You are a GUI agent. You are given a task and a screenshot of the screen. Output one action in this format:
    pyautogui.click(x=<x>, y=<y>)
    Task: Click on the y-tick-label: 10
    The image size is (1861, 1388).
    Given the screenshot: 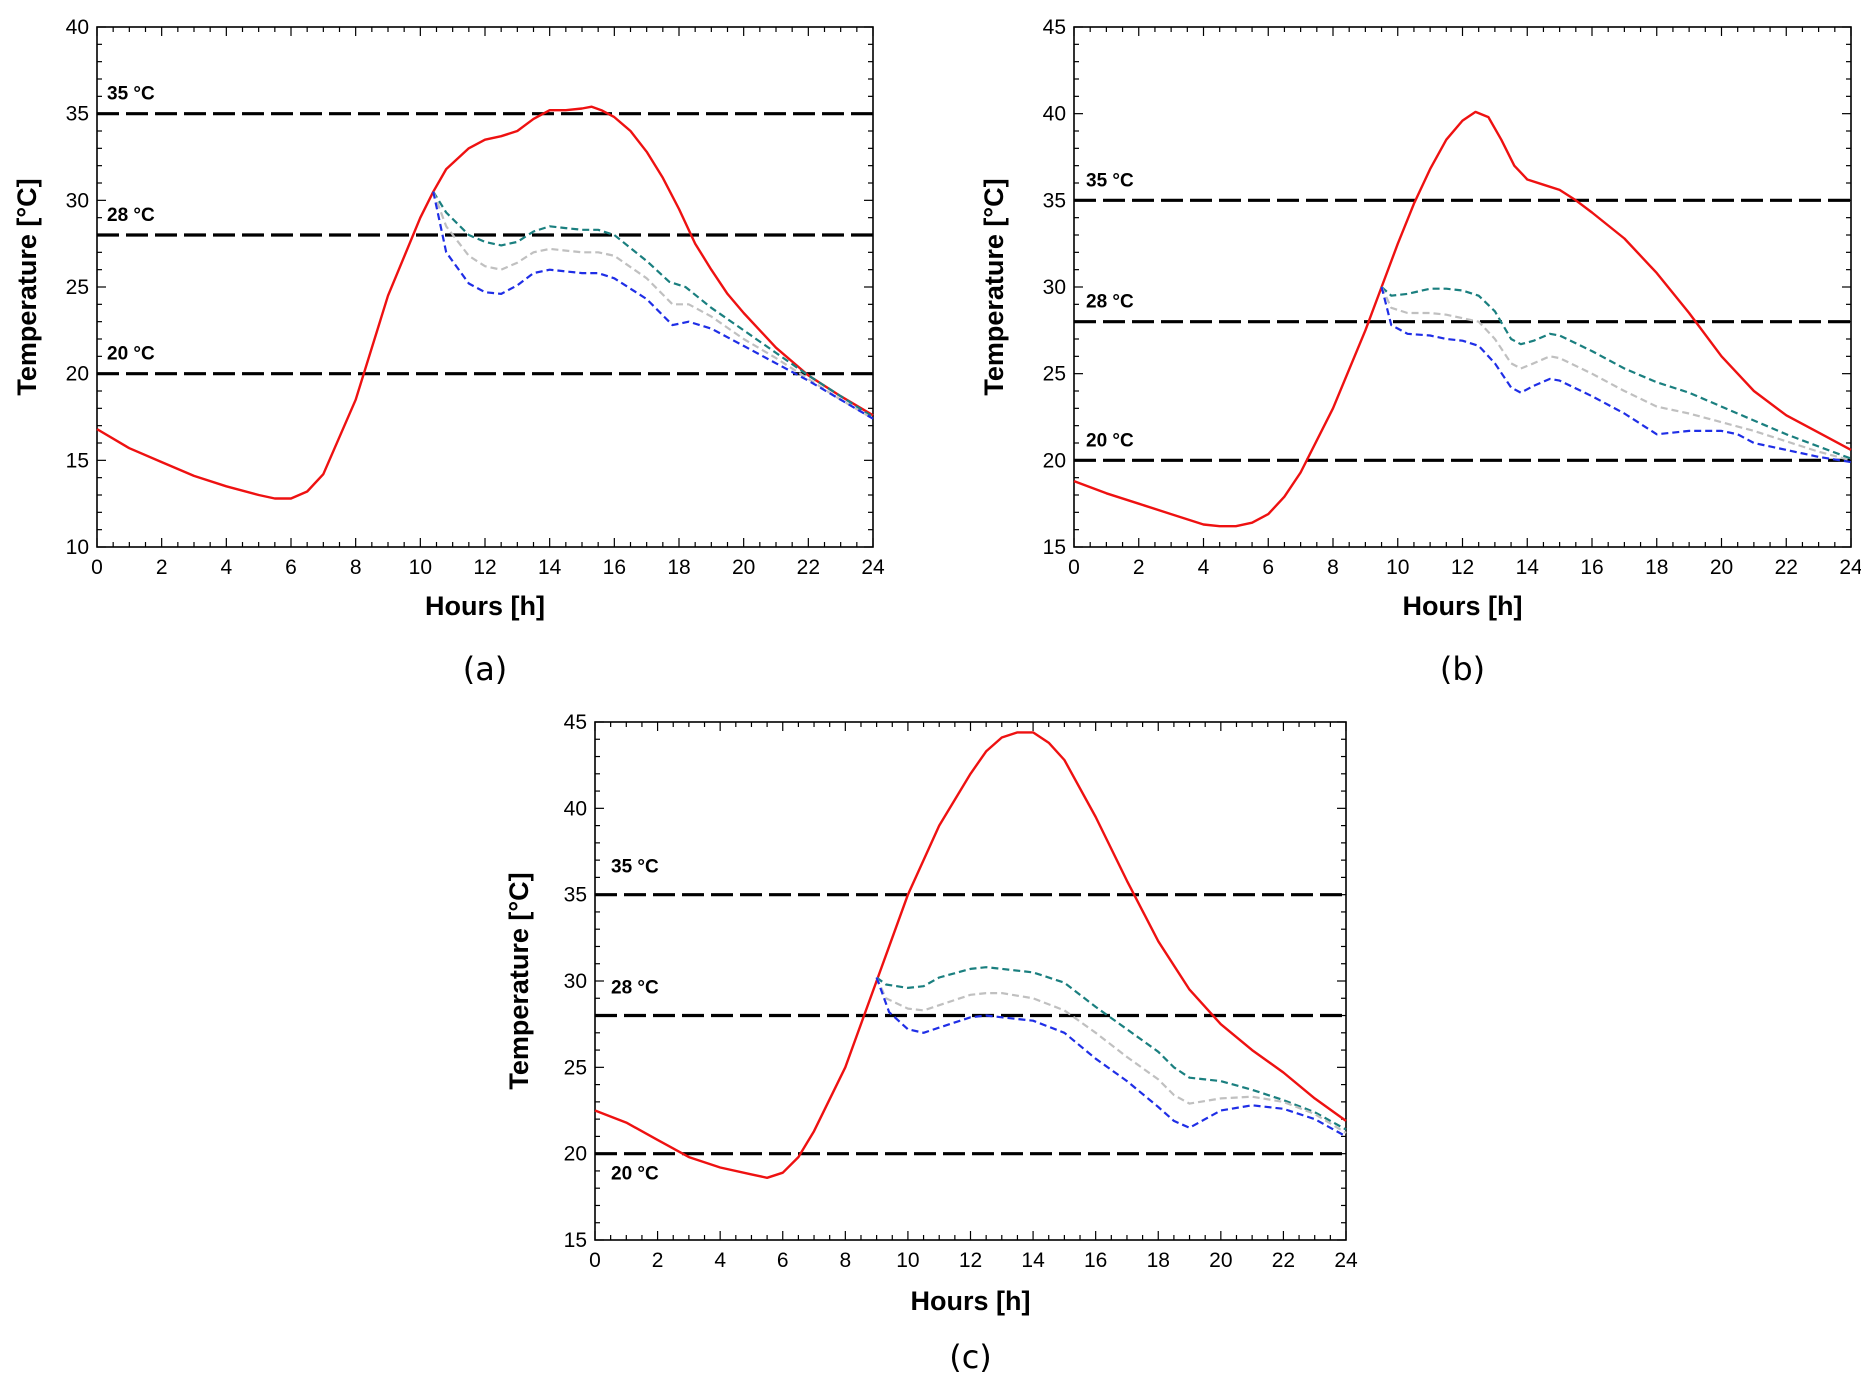 What is the action you would take?
    pyautogui.click(x=77, y=547)
    